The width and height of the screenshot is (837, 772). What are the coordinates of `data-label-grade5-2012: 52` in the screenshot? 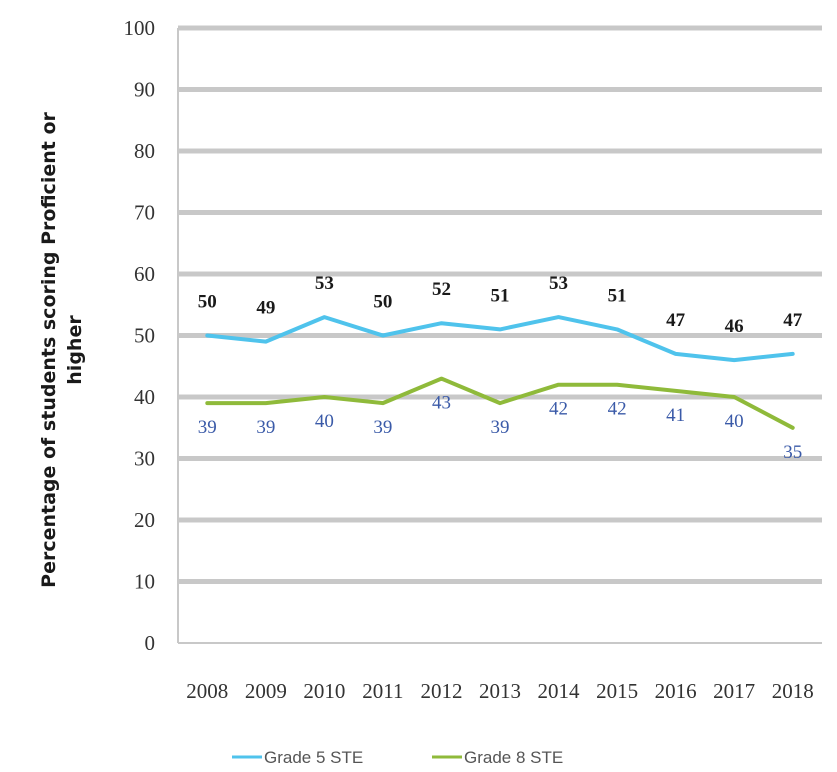 It's located at (441, 289).